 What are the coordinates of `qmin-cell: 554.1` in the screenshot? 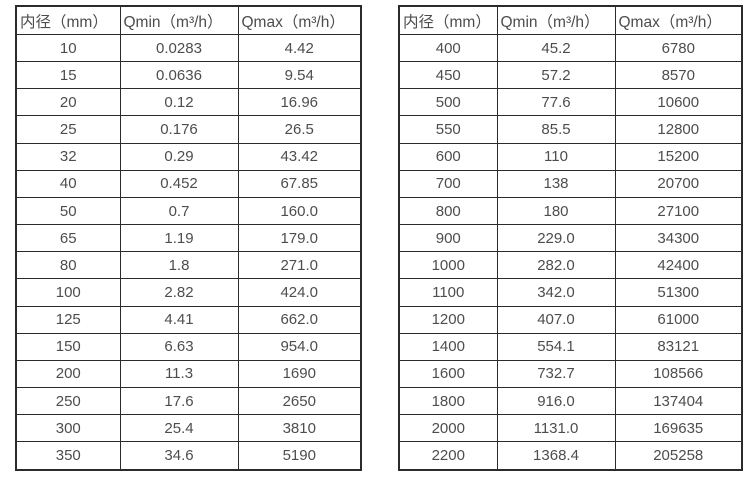 It's located at (556, 346).